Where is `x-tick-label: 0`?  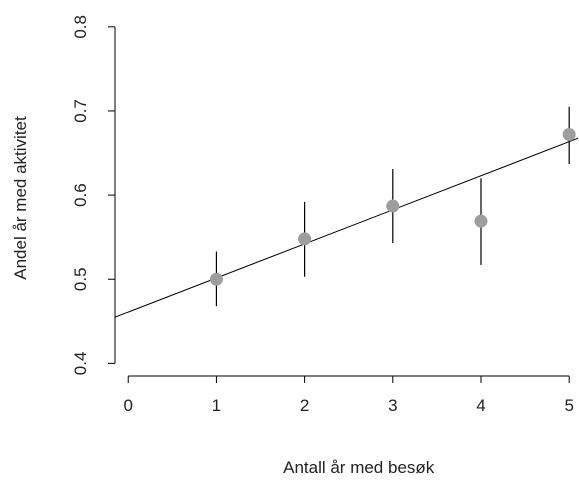 x-tick-label: 0 is located at coordinates (127, 405).